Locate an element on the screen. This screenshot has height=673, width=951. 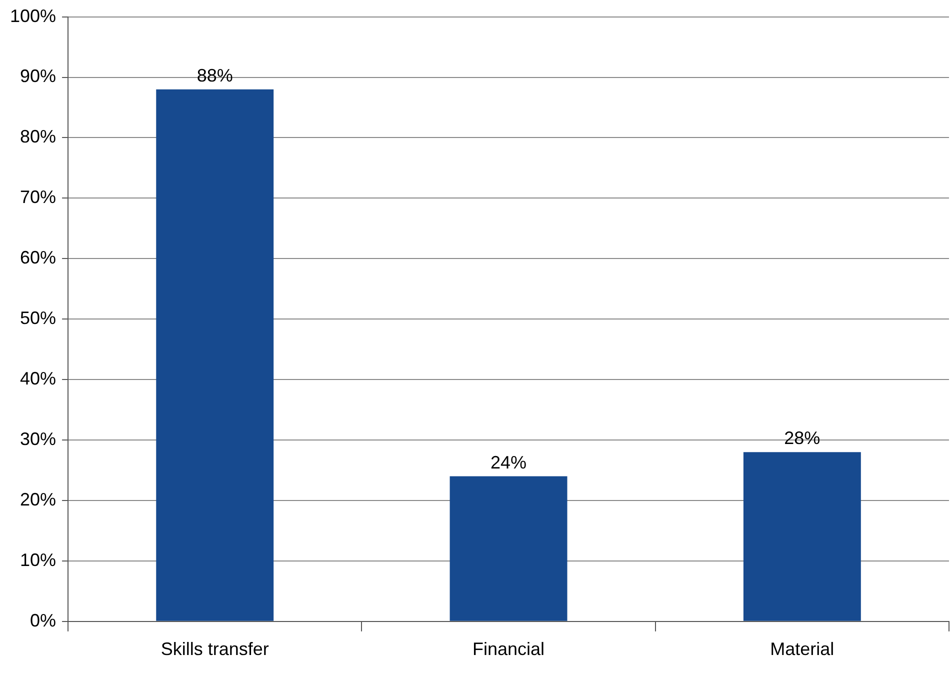
x-tick-label: Material is located at coordinates (802, 649).